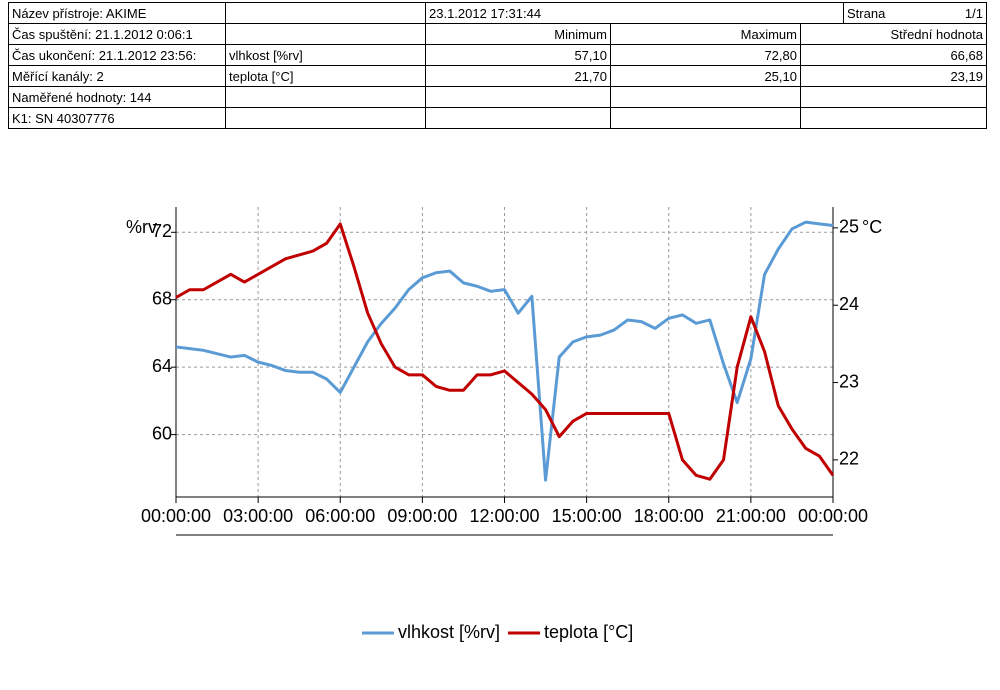  I want to click on y2-tick-label: 25, so click(849, 227).